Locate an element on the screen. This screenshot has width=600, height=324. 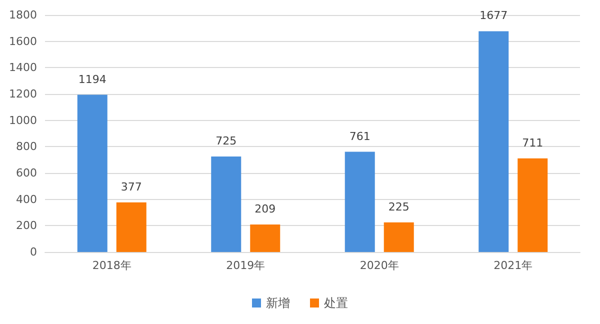
data-label: 725 is located at coordinates (226, 141).